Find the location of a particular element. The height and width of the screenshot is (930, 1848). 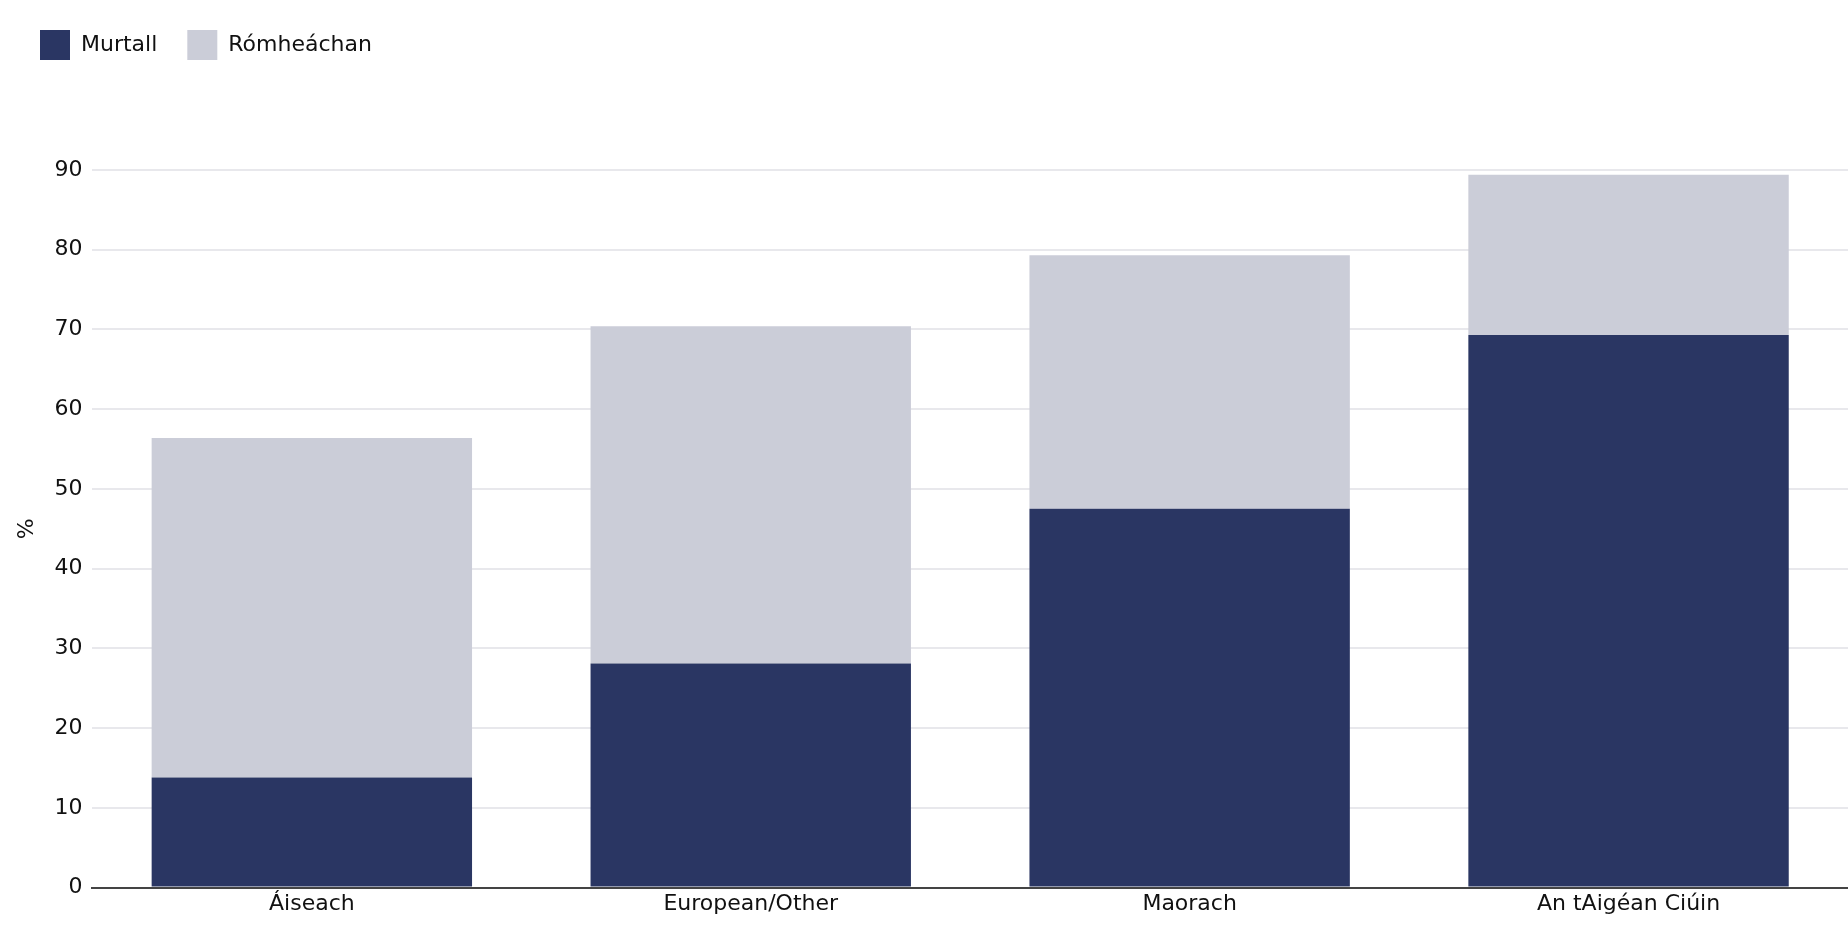

y-tick-label: 0 is located at coordinates (75, 886).